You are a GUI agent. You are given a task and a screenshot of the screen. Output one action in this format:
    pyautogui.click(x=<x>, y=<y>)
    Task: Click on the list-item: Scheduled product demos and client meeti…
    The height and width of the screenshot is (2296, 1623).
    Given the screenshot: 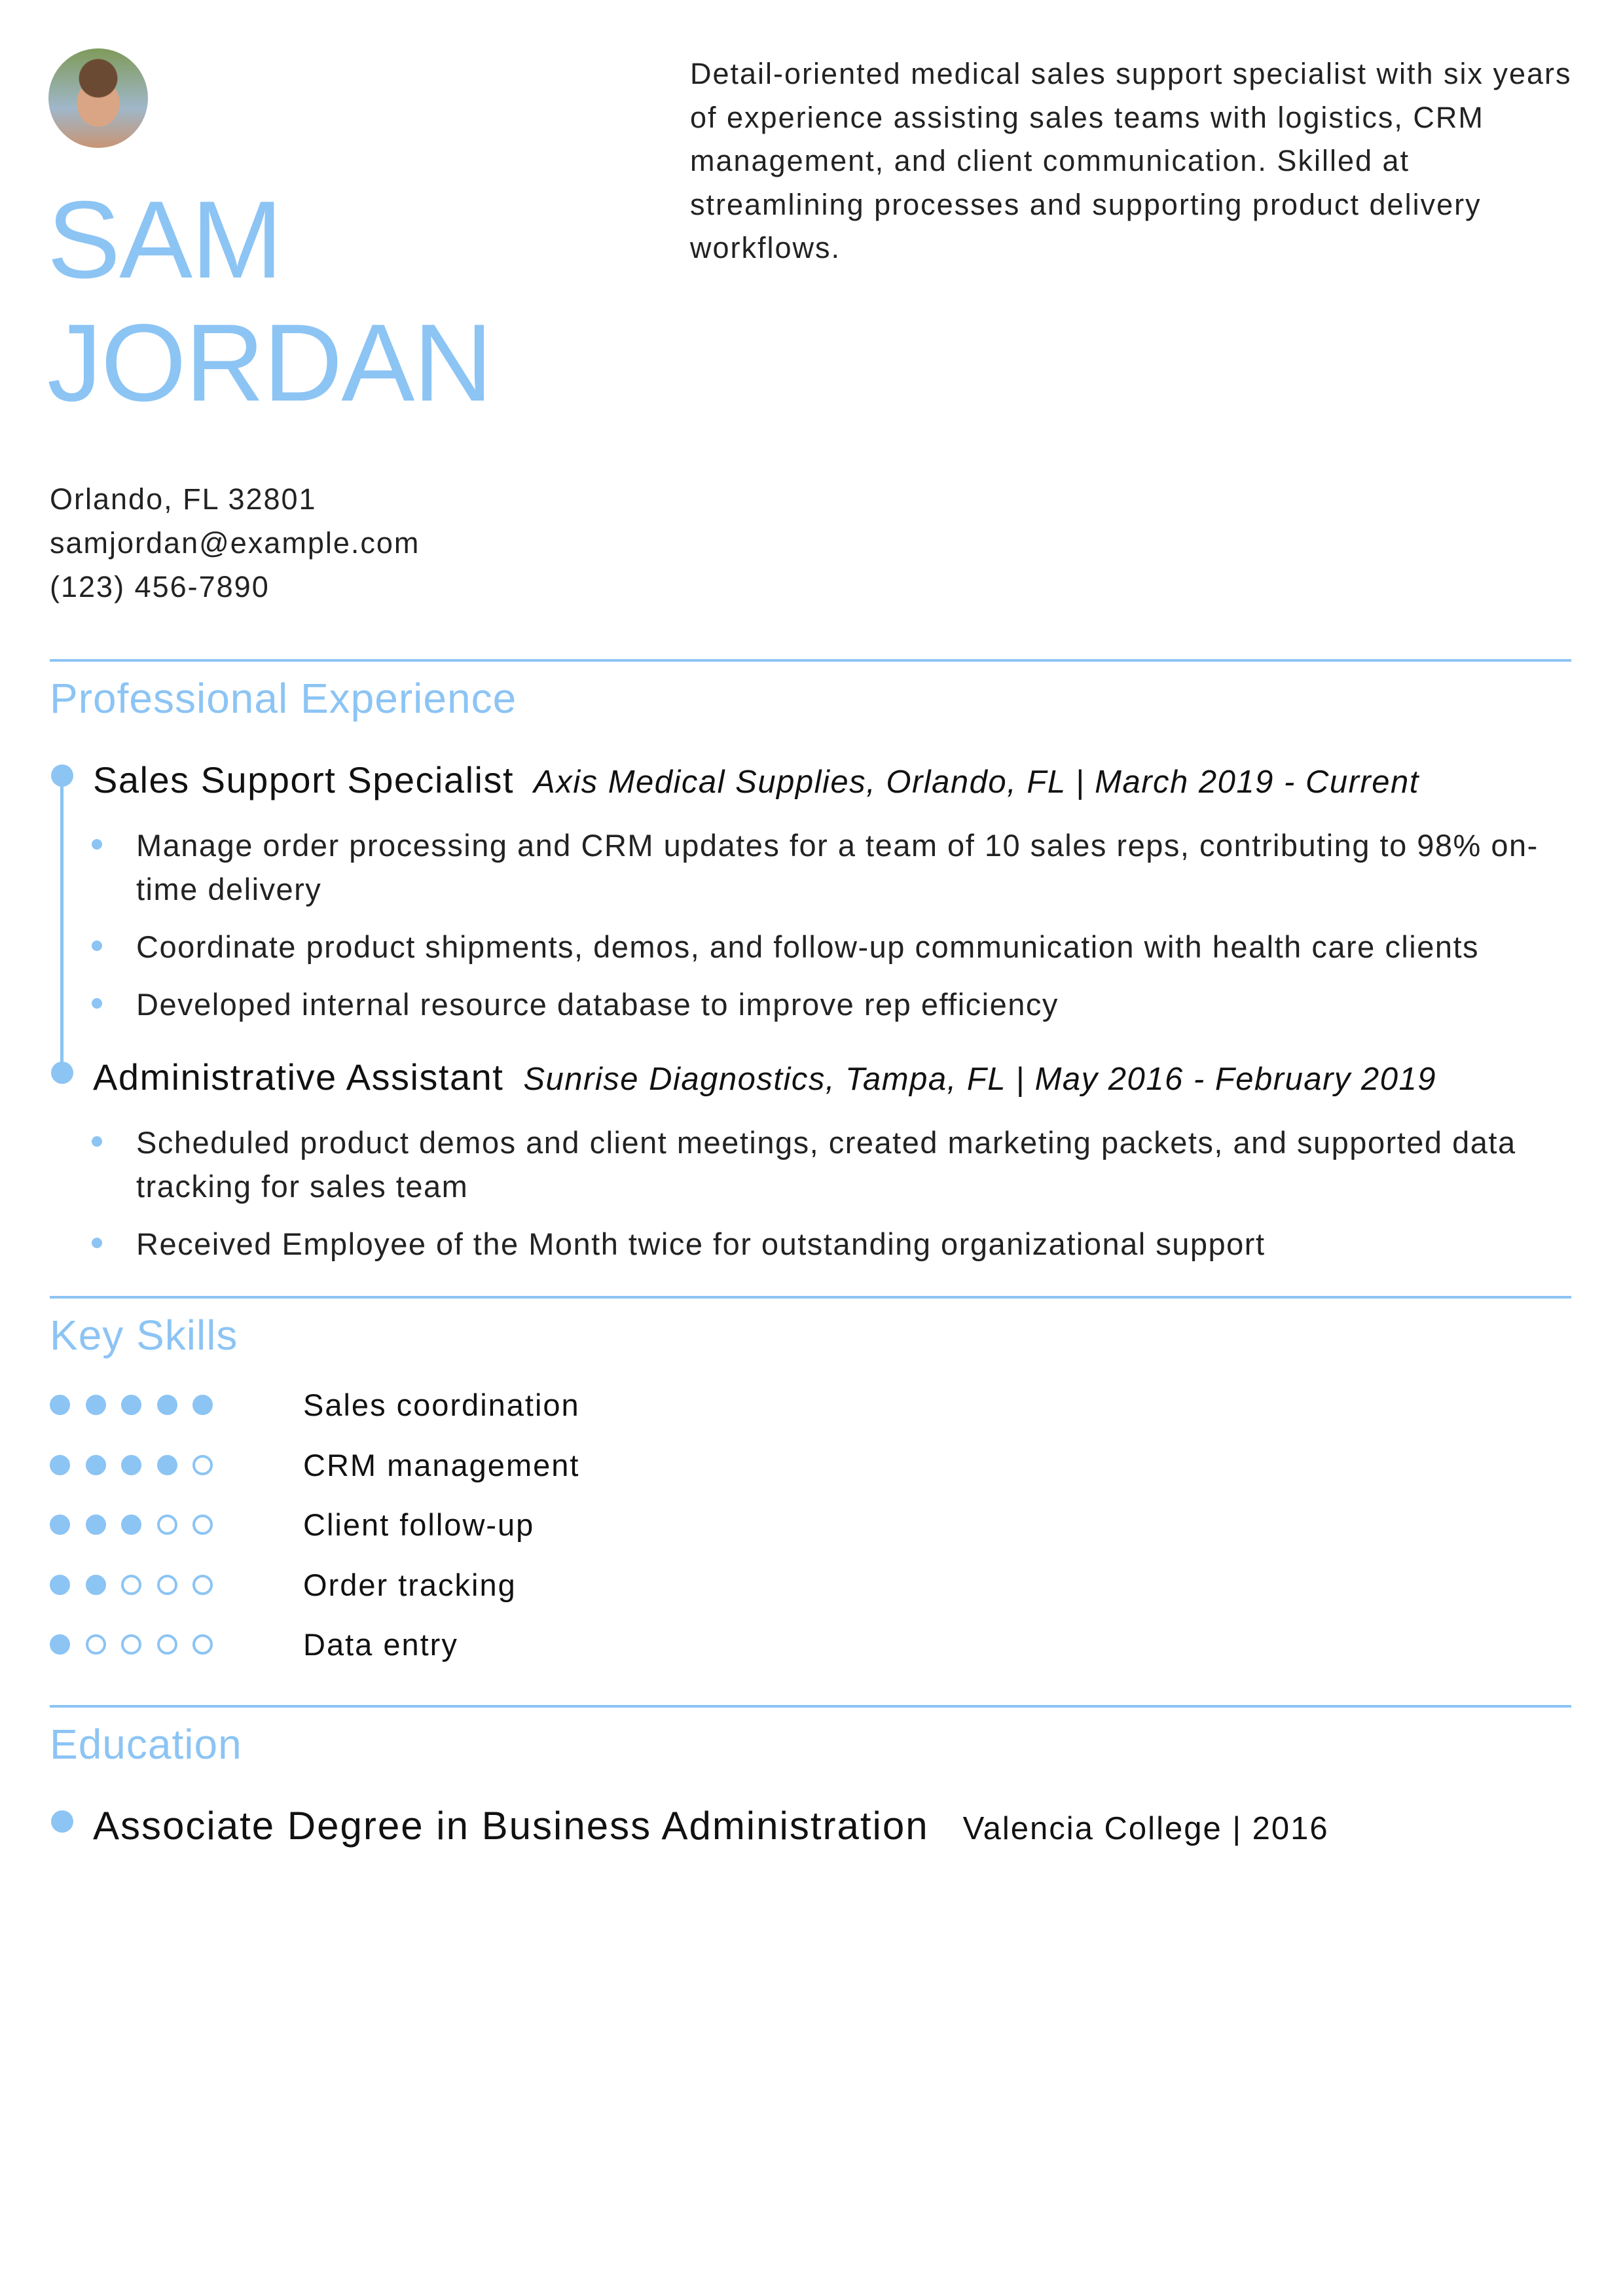 What is the action you would take?
    pyautogui.click(x=831, y=1164)
    